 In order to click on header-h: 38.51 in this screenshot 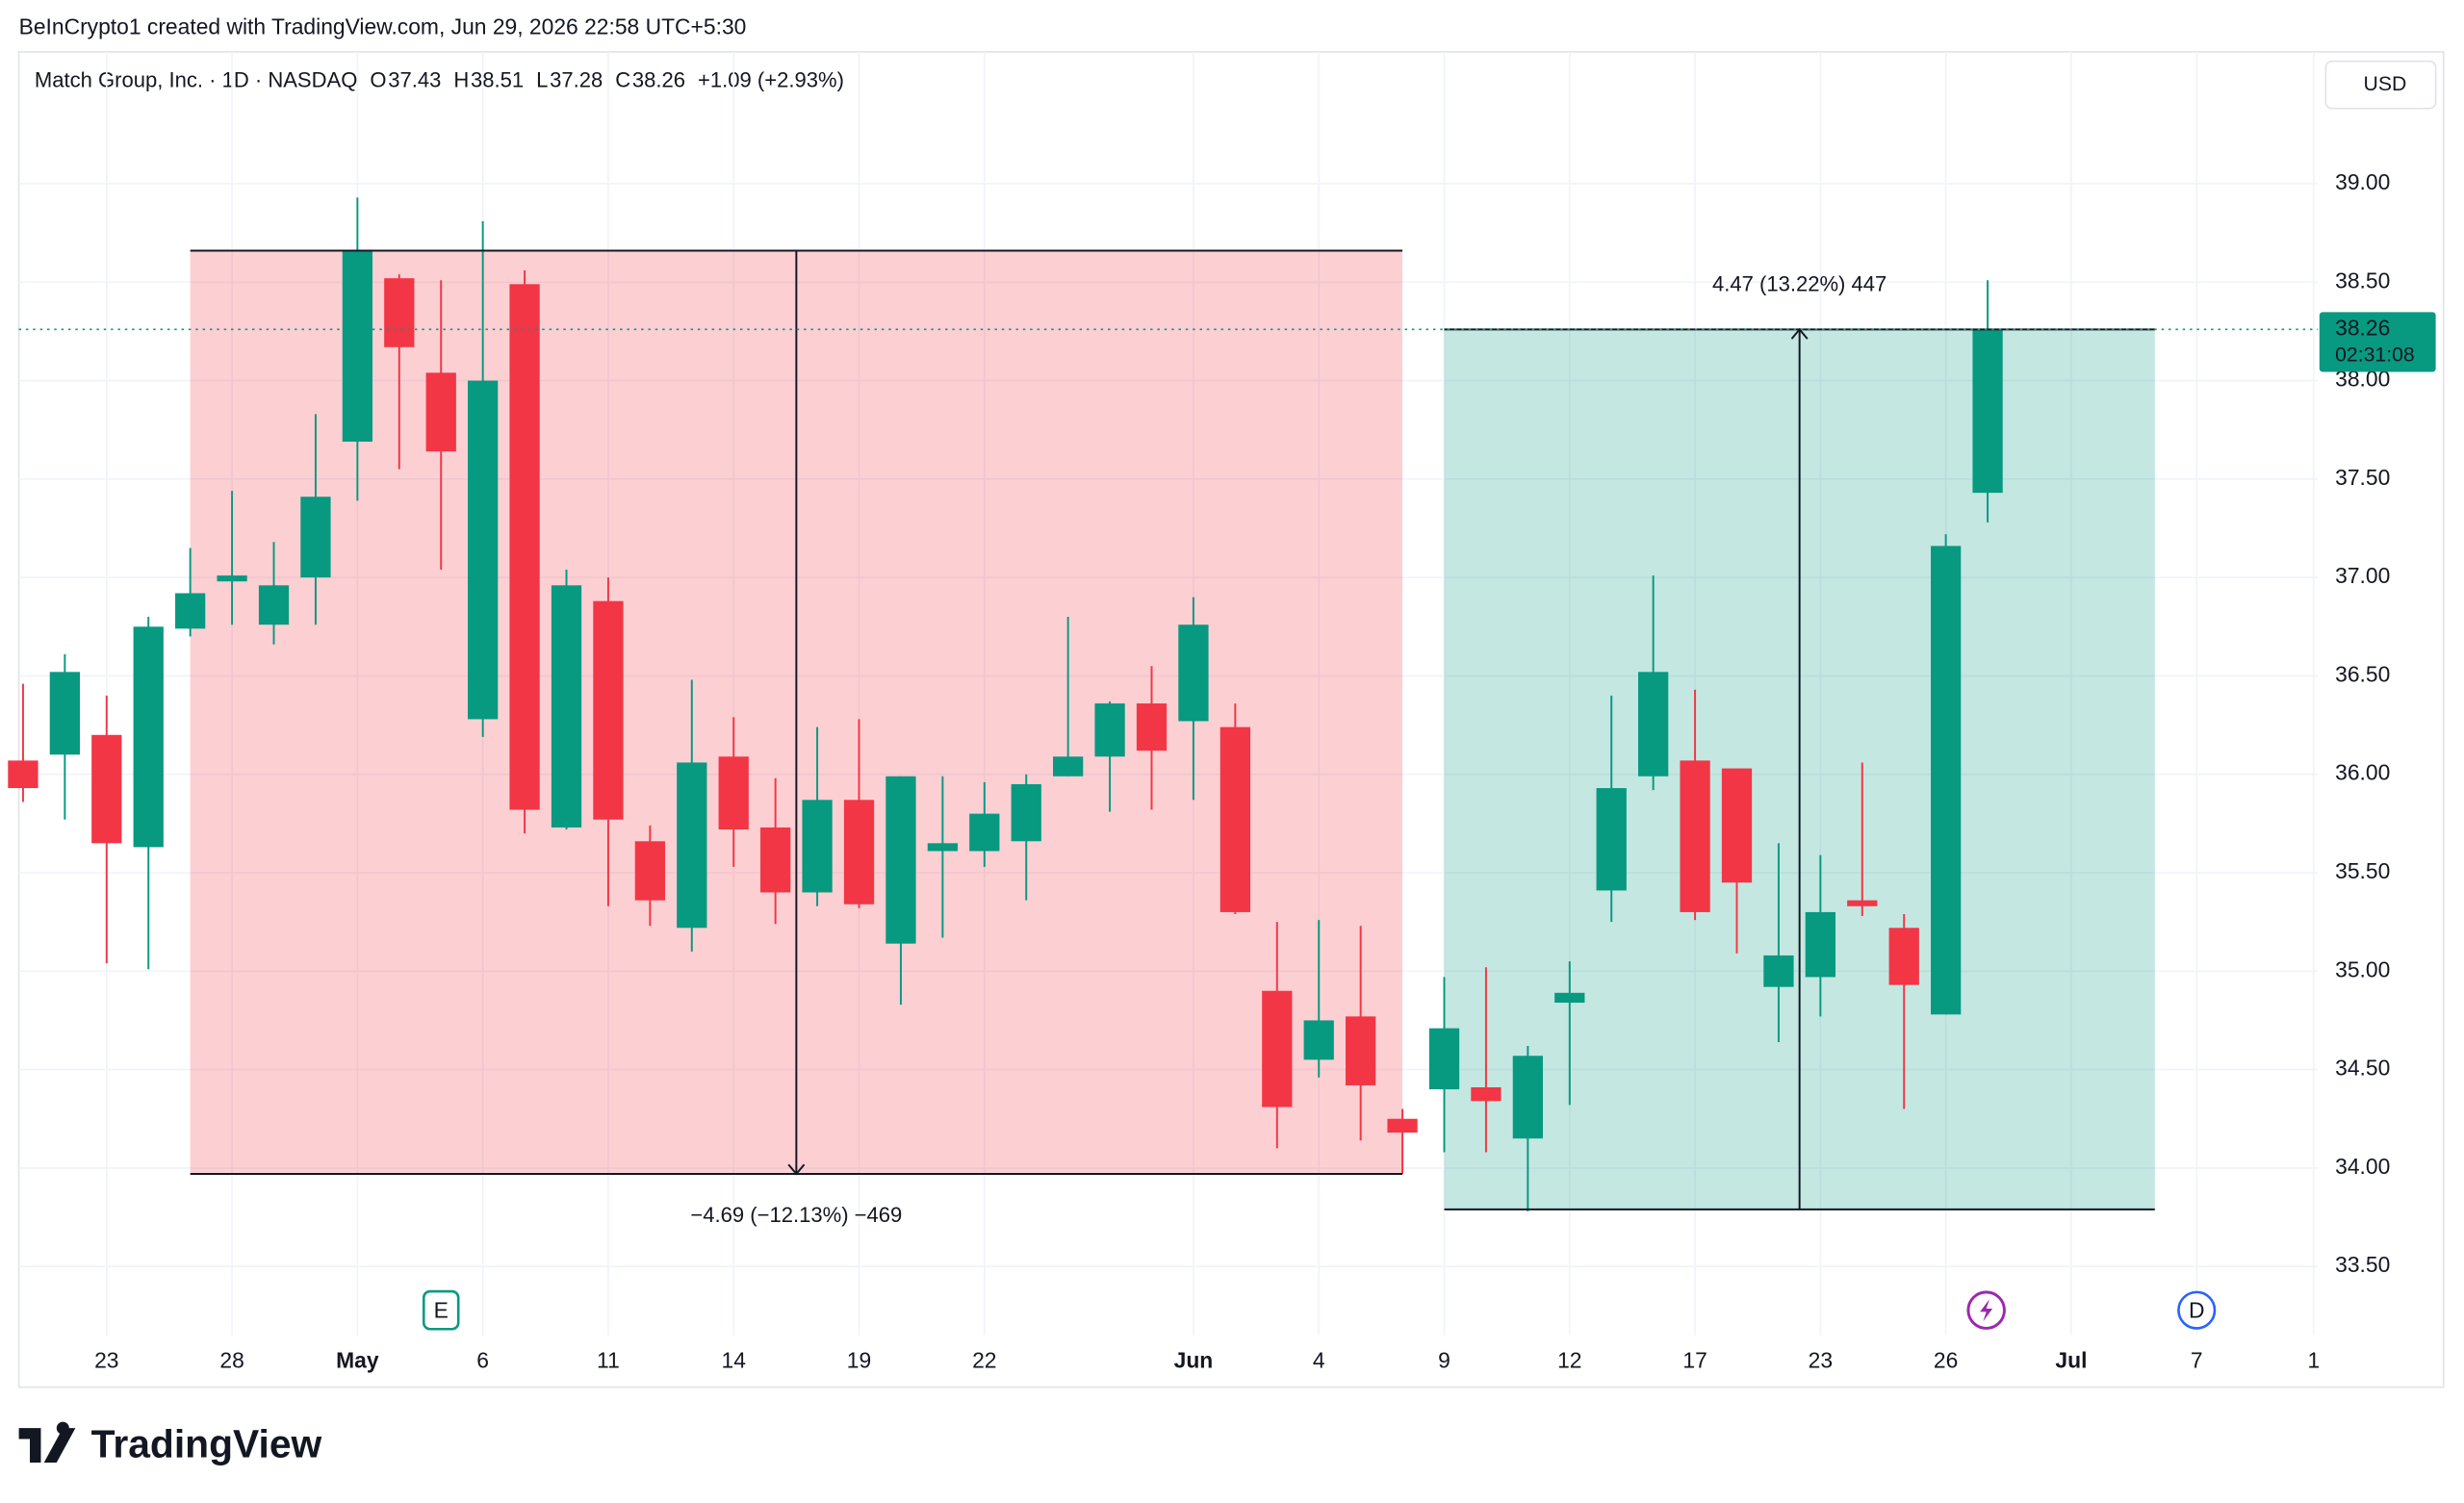, I will do `click(497, 80)`.